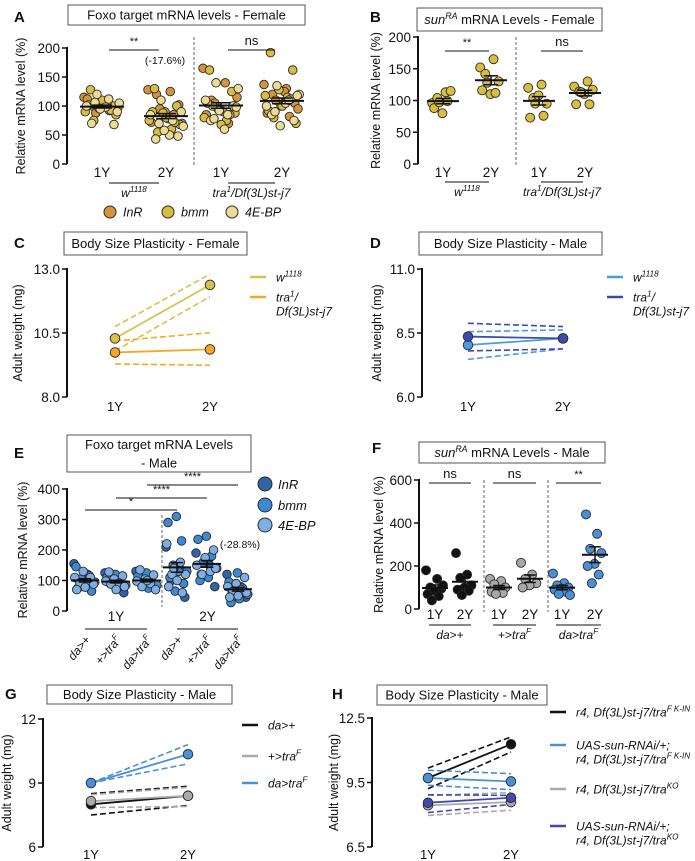 This screenshot has width=695, height=861. I want to click on legend-label: UAS-sun-RNAi/+;, so click(623, 827).